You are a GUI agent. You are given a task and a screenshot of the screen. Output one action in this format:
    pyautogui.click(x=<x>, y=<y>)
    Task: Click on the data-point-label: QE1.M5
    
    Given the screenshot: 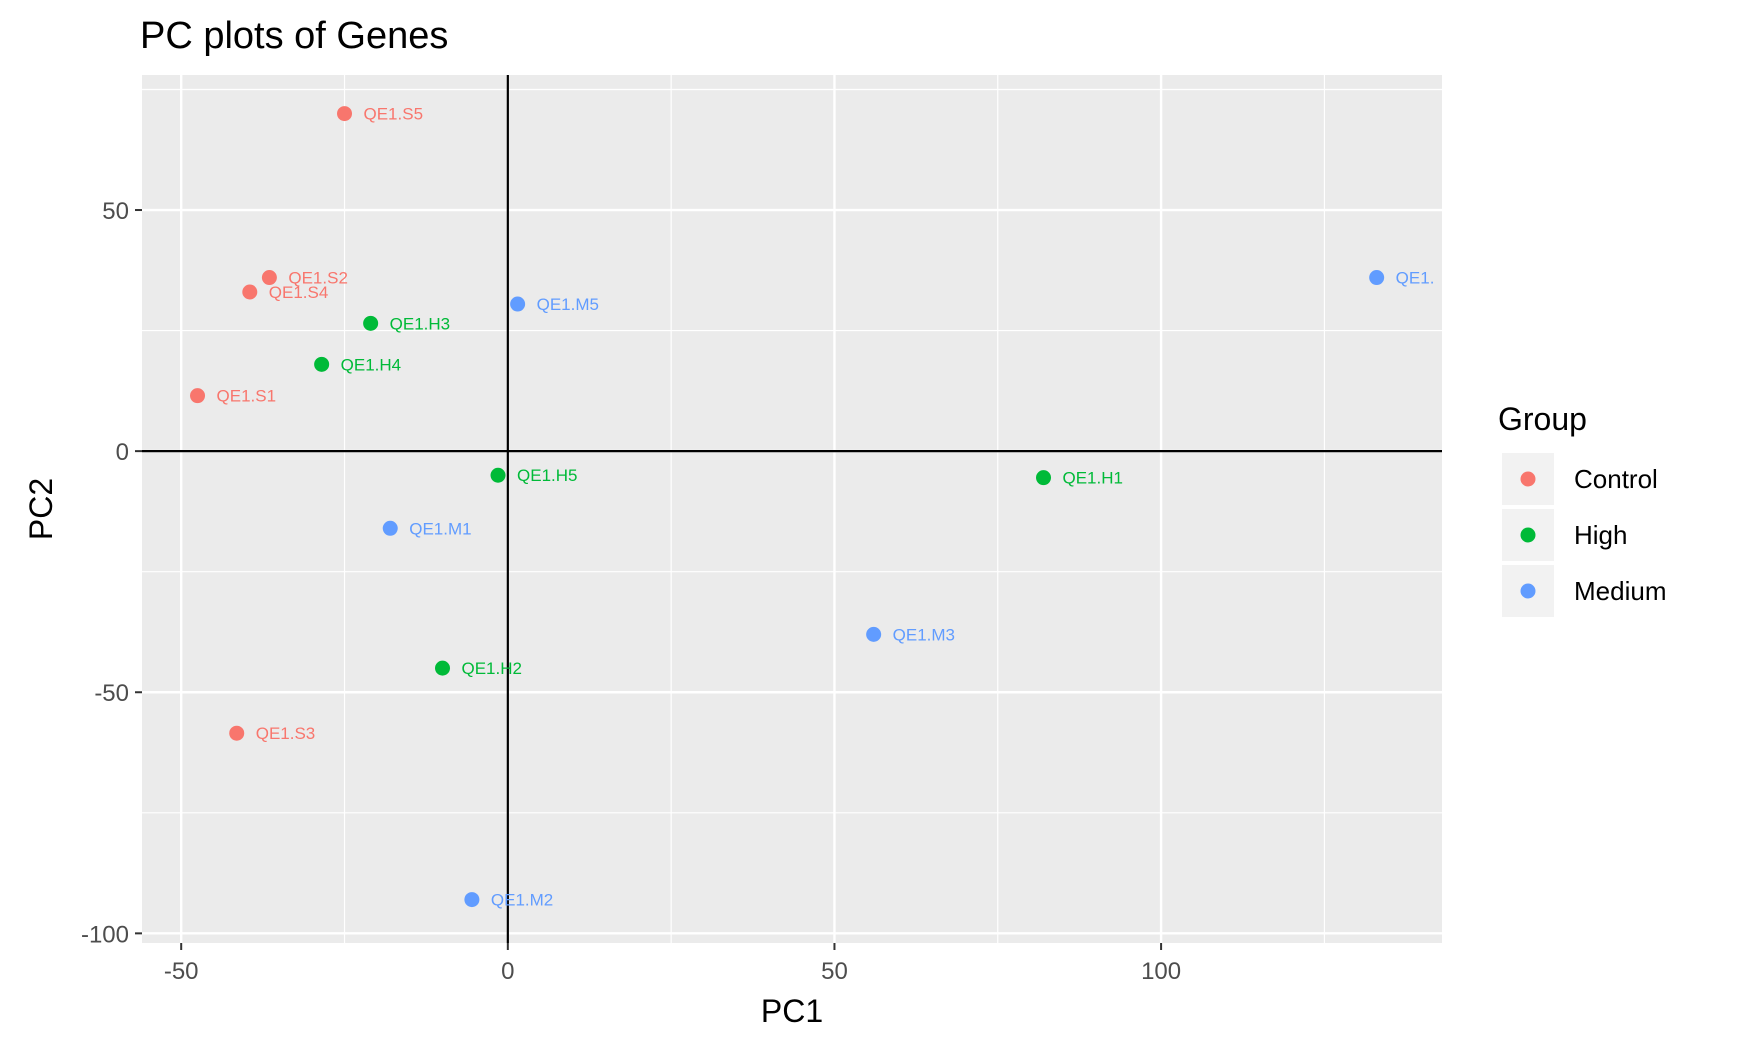 What is the action you would take?
    pyautogui.click(x=568, y=304)
    